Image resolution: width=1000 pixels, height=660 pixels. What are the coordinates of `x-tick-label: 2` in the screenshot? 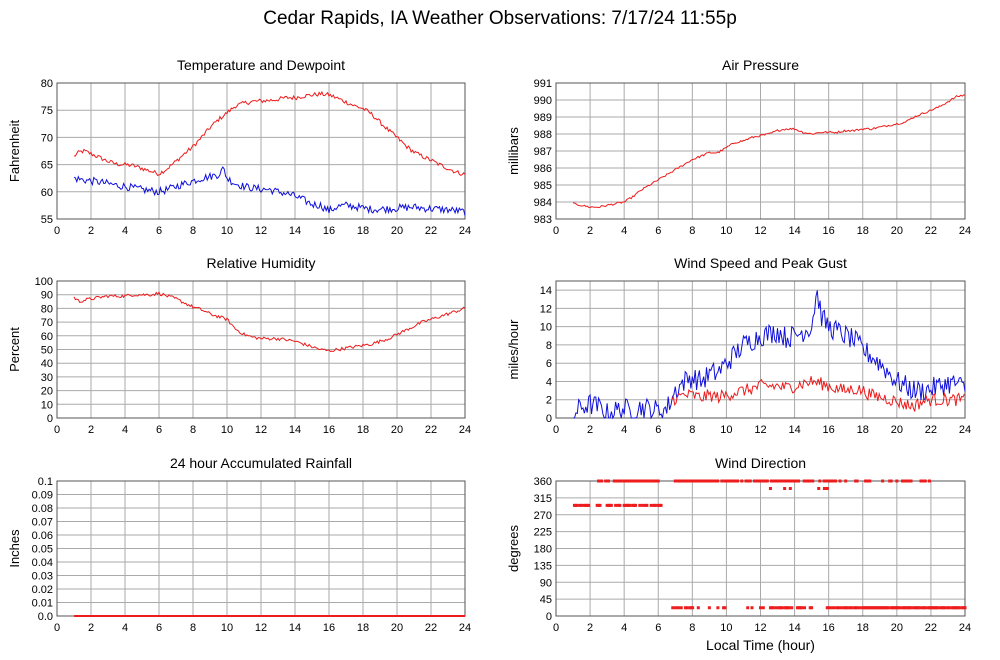 It's located at (91, 231).